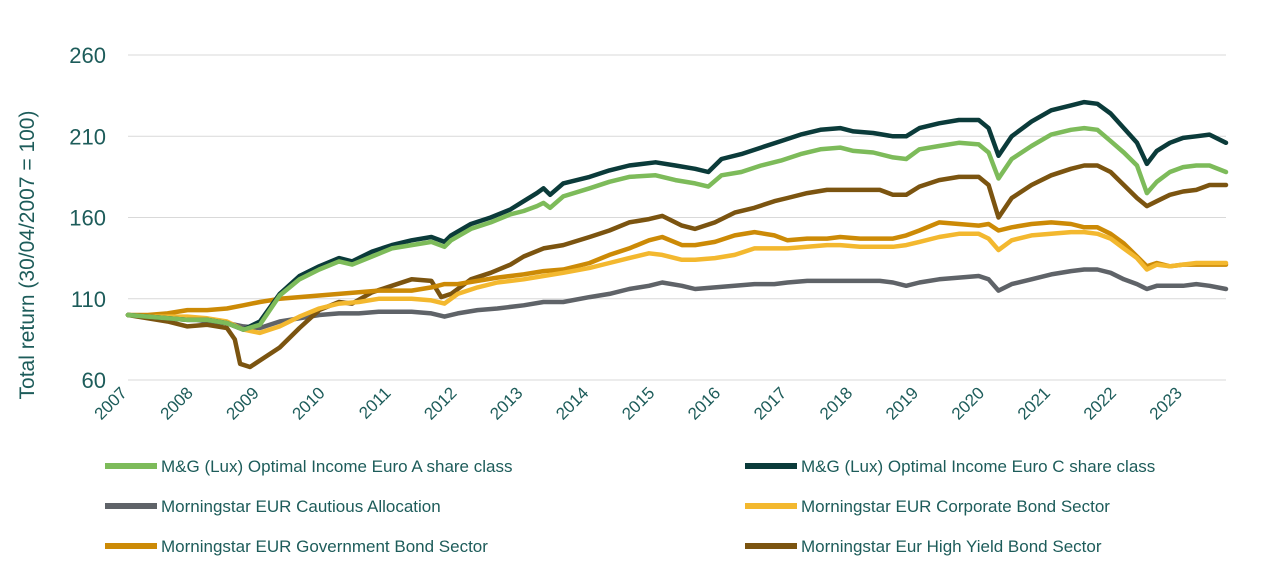 Image resolution: width=1280 pixels, height=570 pixels. What do you see at coordinates (94, 380) in the screenshot?
I see `y-tick-label: 60` at bounding box center [94, 380].